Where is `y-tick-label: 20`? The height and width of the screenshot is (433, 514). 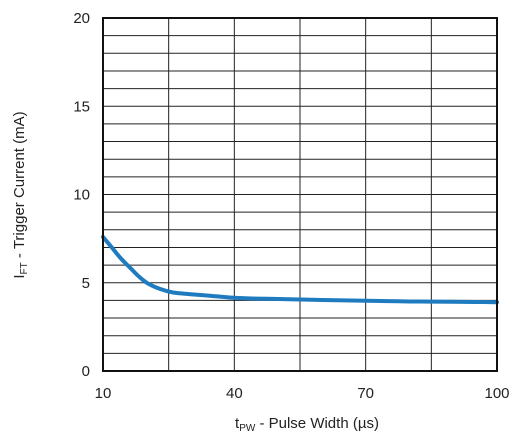
y-tick-label: 20 is located at coordinates (81, 18).